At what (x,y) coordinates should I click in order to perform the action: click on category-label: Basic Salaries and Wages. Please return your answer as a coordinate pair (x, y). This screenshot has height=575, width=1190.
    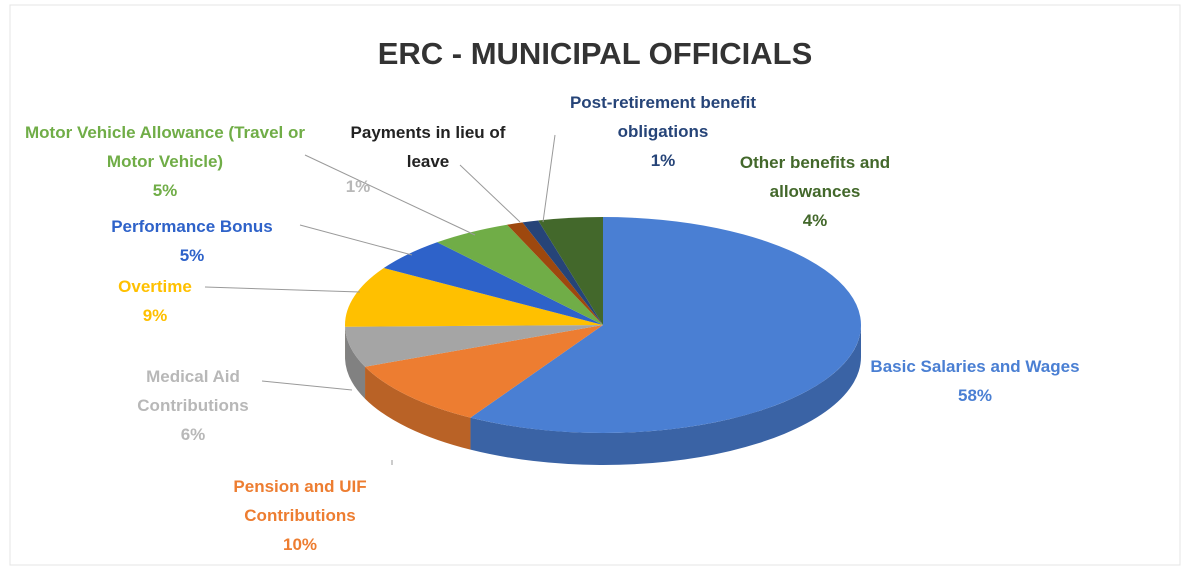
    Looking at the image, I should click on (975, 366).